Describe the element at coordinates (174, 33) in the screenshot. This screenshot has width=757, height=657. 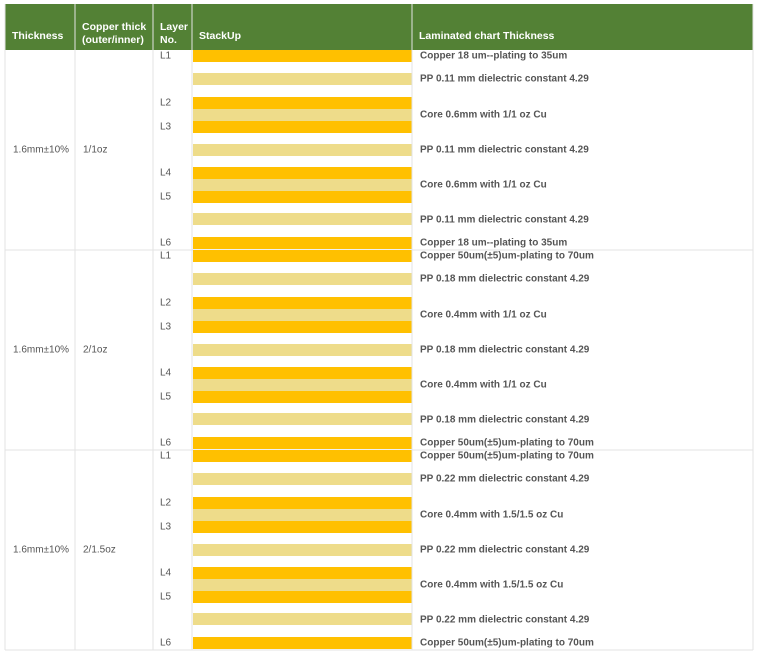
I see `header-cell: Layer No.` at that location.